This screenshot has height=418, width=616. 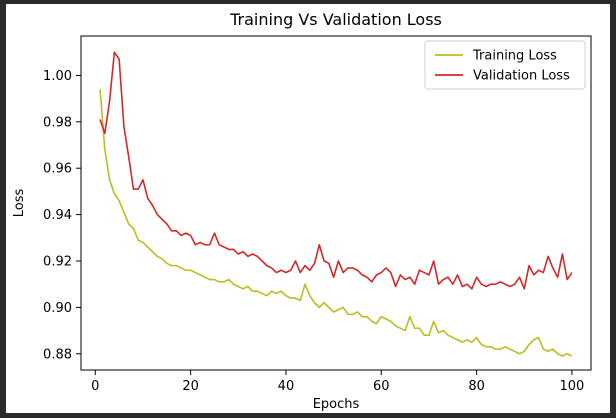 What do you see at coordinates (95, 386) in the screenshot?
I see `x-tick-label: 0` at bounding box center [95, 386].